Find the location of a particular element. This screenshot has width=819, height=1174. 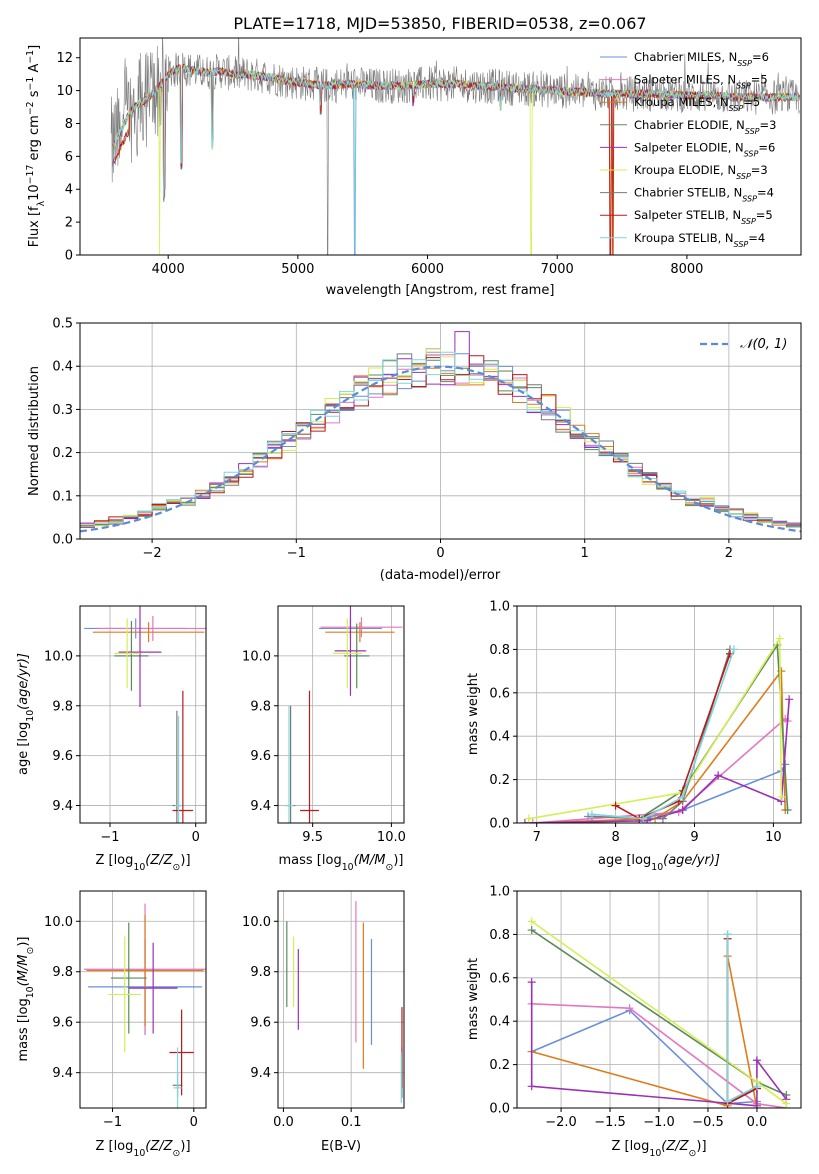

weight-vs-Z-ytick-label-0: 0.0 is located at coordinates (499, 1109).